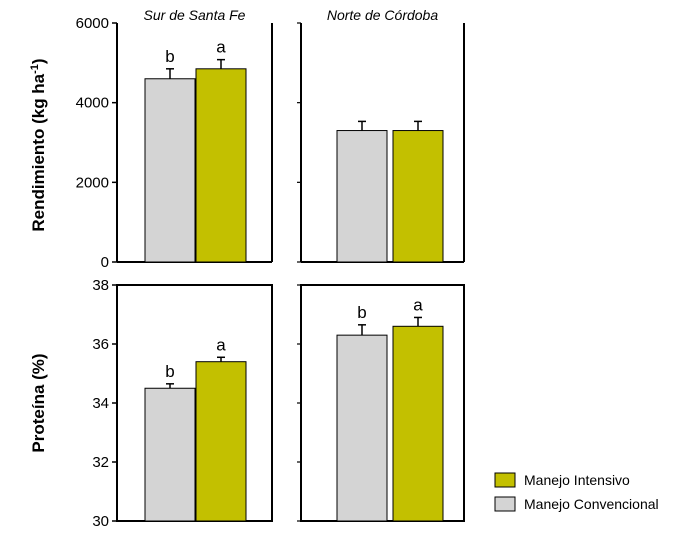 The width and height of the screenshot is (678, 547). What do you see at coordinates (576, 492) in the screenshot?
I see `legend: Manejo Intensivo Manejo Convencional` at bounding box center [576, 492].